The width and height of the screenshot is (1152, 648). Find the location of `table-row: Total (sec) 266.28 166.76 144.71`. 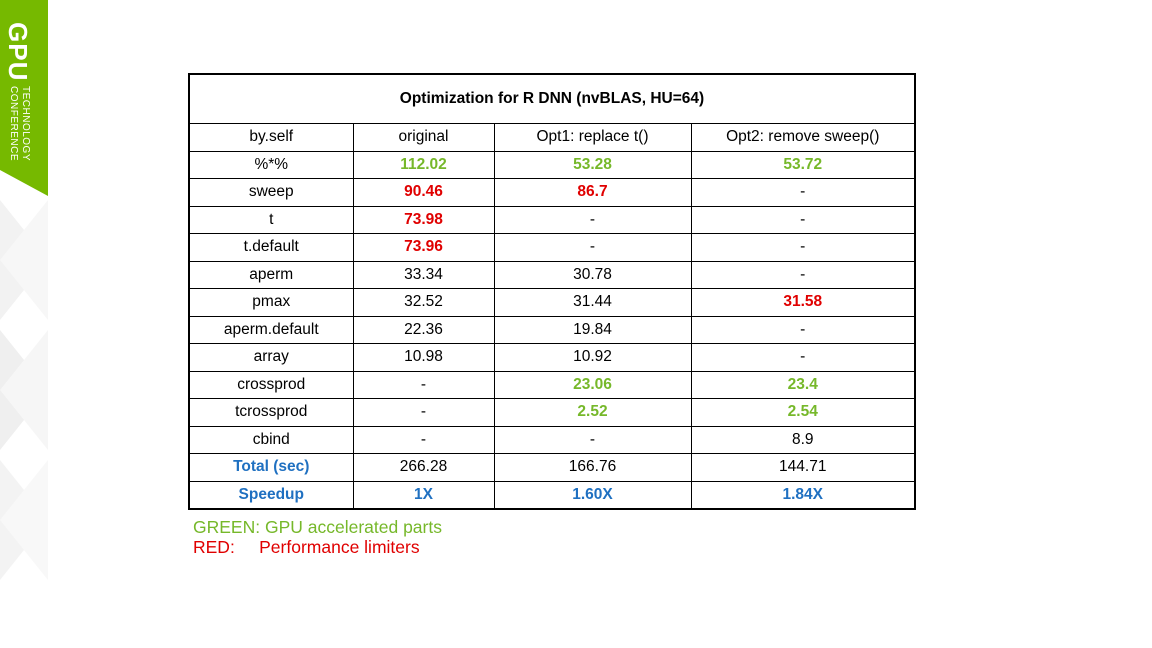

table-row: Total (sec) 266.28 166.76 144.71 is located at coordinates (552, 467).